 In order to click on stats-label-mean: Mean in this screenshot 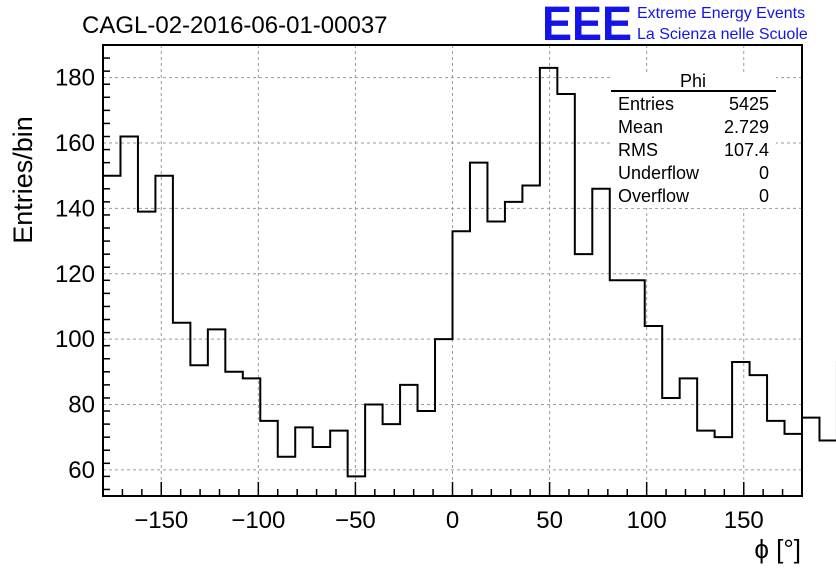, I will do `click(640, 127)`.